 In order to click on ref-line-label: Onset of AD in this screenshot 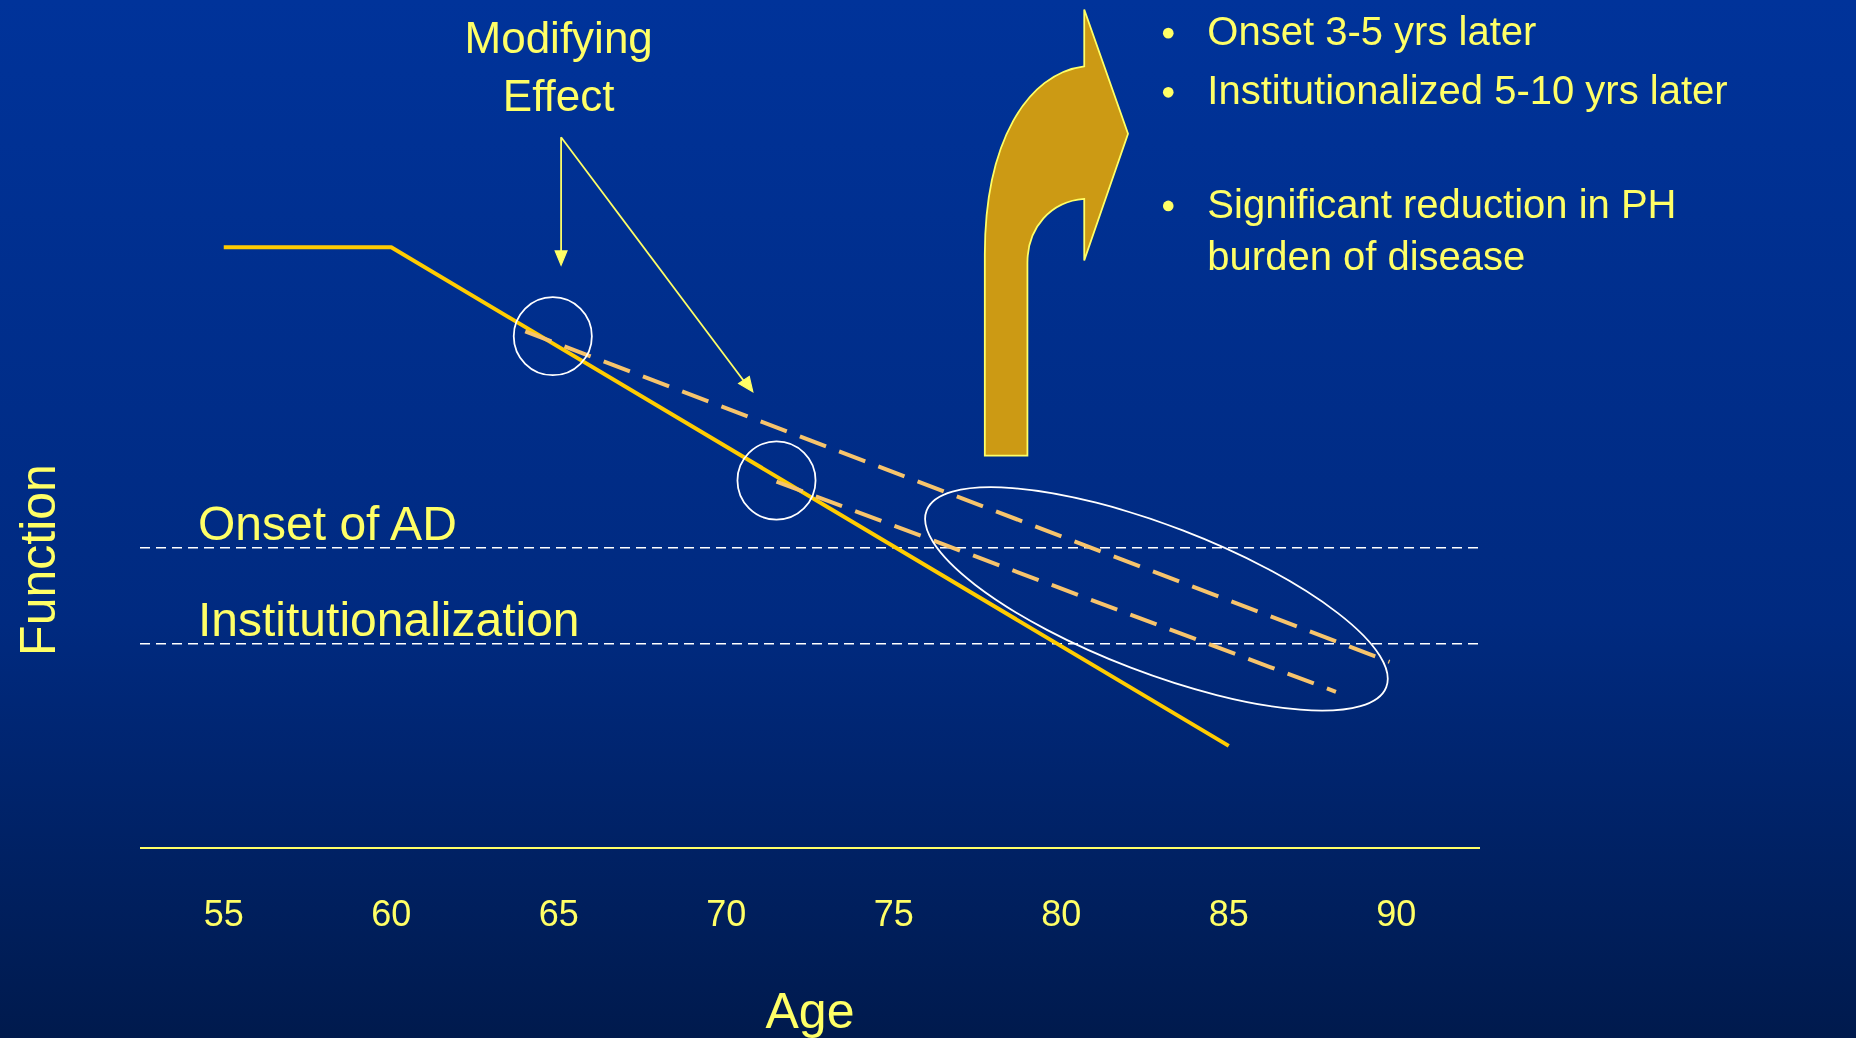, I will do `click(327, 523)`.